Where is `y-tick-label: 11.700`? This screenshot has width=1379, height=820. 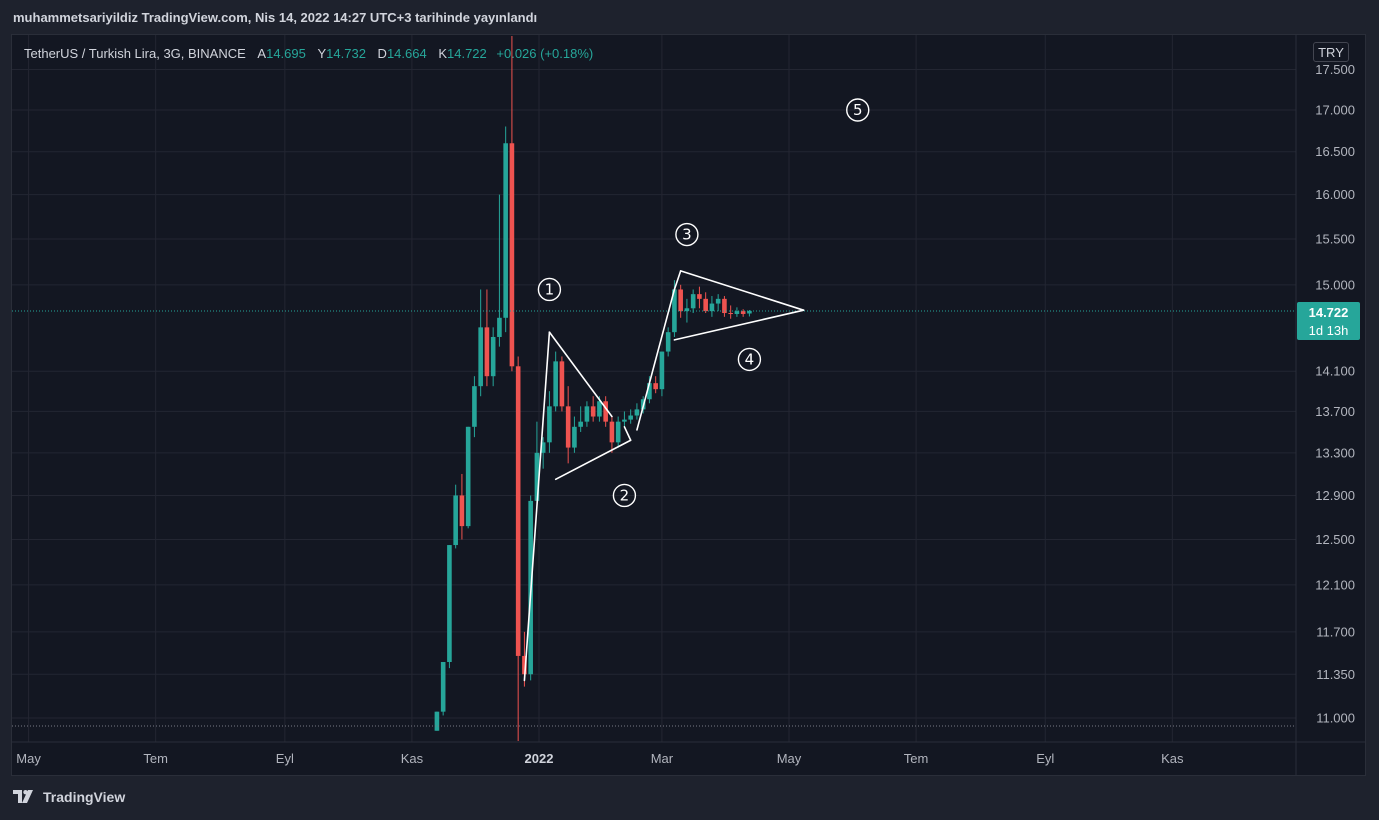
y-tick-label: 11.700 is located at coordinates (1335, 631).